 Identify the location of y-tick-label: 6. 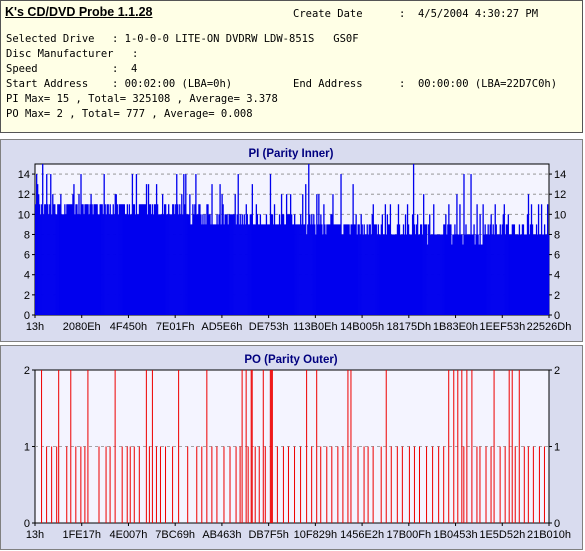
(27, 256).